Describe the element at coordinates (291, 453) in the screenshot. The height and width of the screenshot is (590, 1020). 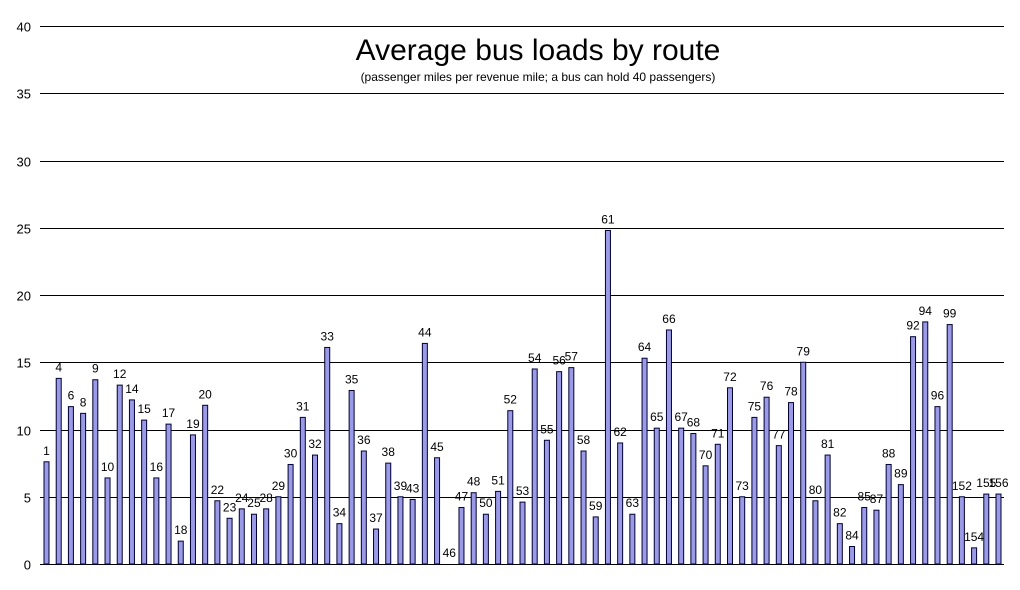
I see `route-label: 30` at that location.